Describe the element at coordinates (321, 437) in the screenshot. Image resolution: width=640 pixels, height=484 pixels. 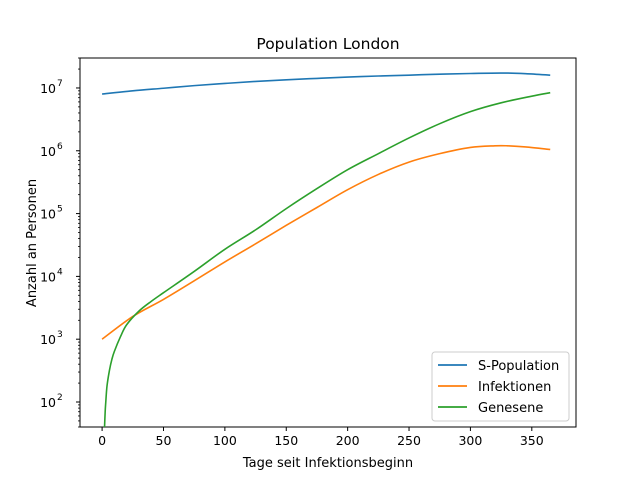
I see `x-axis: 0 50 100 150 200 250 300 350` at that location.